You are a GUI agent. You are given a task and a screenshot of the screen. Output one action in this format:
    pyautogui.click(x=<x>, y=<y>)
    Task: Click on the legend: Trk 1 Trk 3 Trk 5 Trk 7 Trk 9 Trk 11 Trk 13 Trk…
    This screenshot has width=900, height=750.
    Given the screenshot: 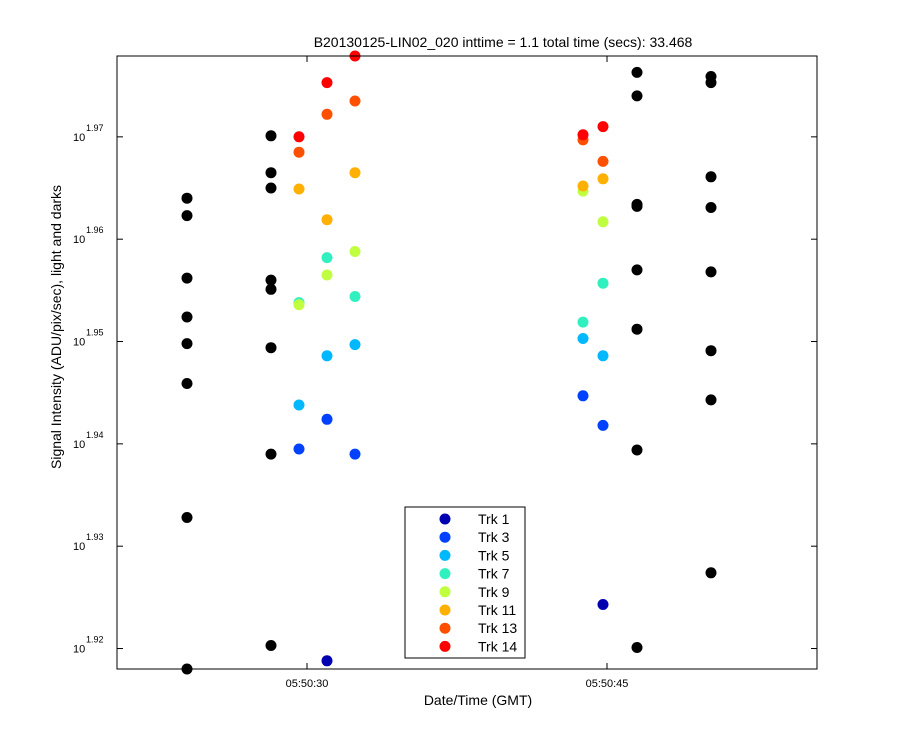 What is the action you would take?
    pyautogui.click(x=465, y=582)
    